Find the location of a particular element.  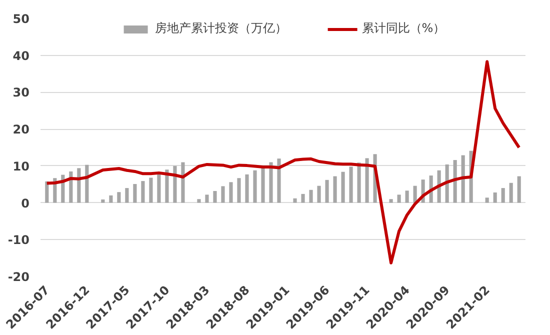

y-tick-label: 40 is located at coordinates (21, 55).